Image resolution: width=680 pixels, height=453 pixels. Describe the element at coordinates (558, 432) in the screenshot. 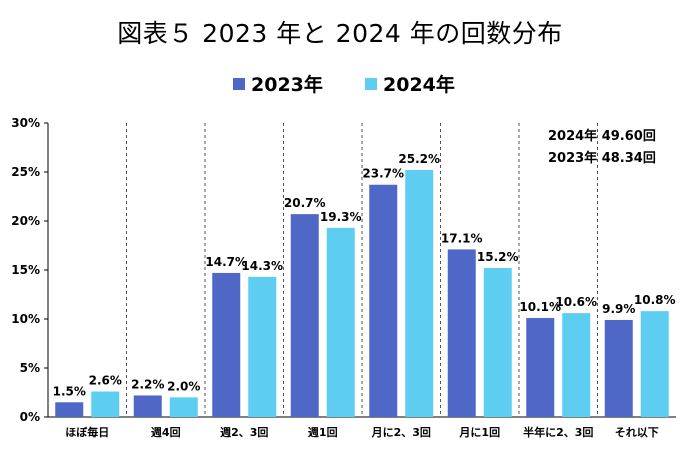

I see `x-tick-label: 半年に2、3回` at that location.